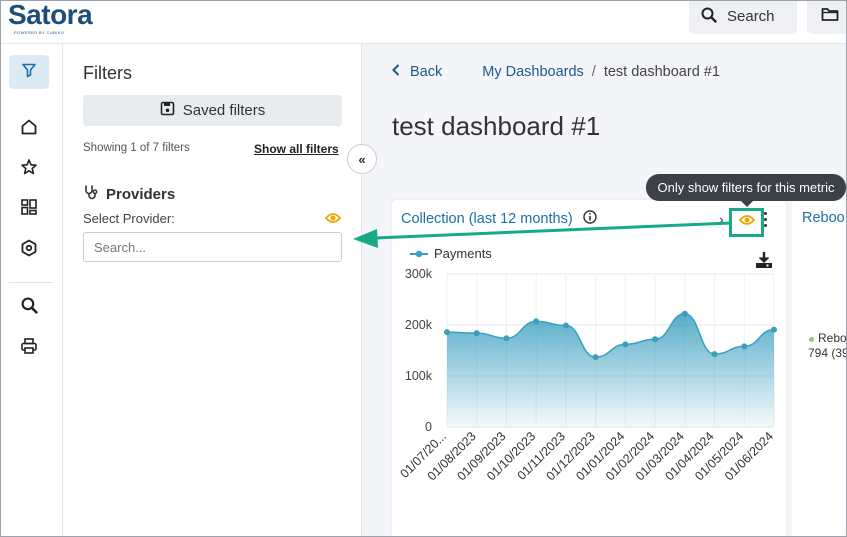 The image size is (847, 537). Describe the element at coordinates (661, 72) in the screenshot. I see `breadcrumb-current: test dashboard #1` at that location.